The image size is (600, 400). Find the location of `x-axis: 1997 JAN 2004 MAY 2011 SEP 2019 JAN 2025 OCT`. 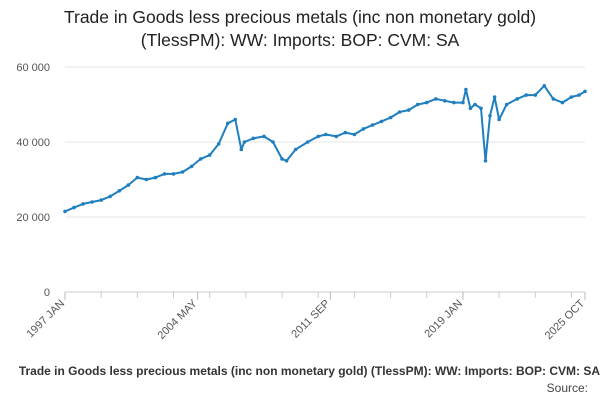

x-axis: 1997 JAN 2004 MAY 2011 SEP 2019 JAN 2025 OCT is located at coordinates (306, 316).